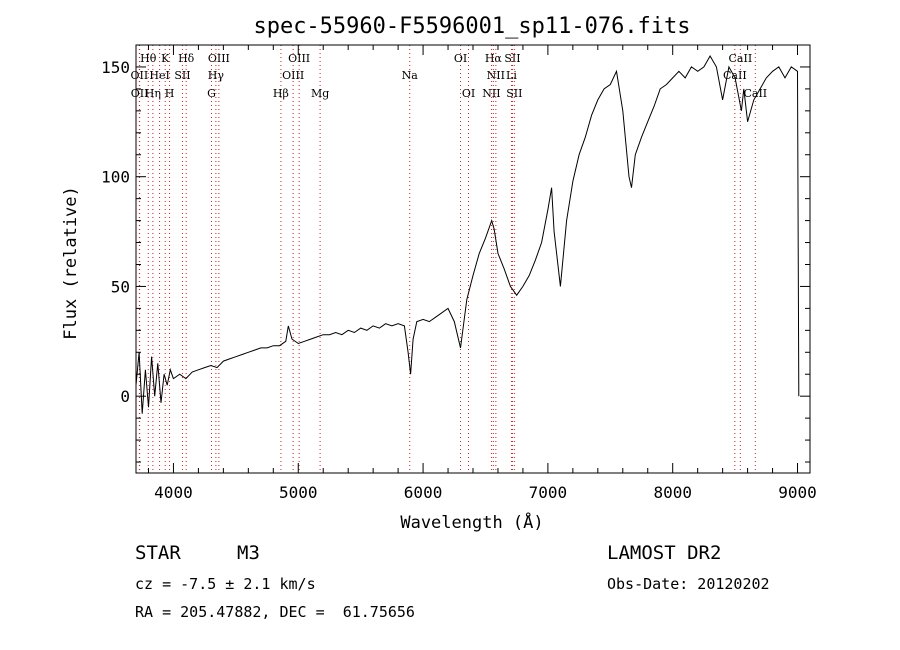  I want to click on spectral-line-label: Li, so click(511, 75).